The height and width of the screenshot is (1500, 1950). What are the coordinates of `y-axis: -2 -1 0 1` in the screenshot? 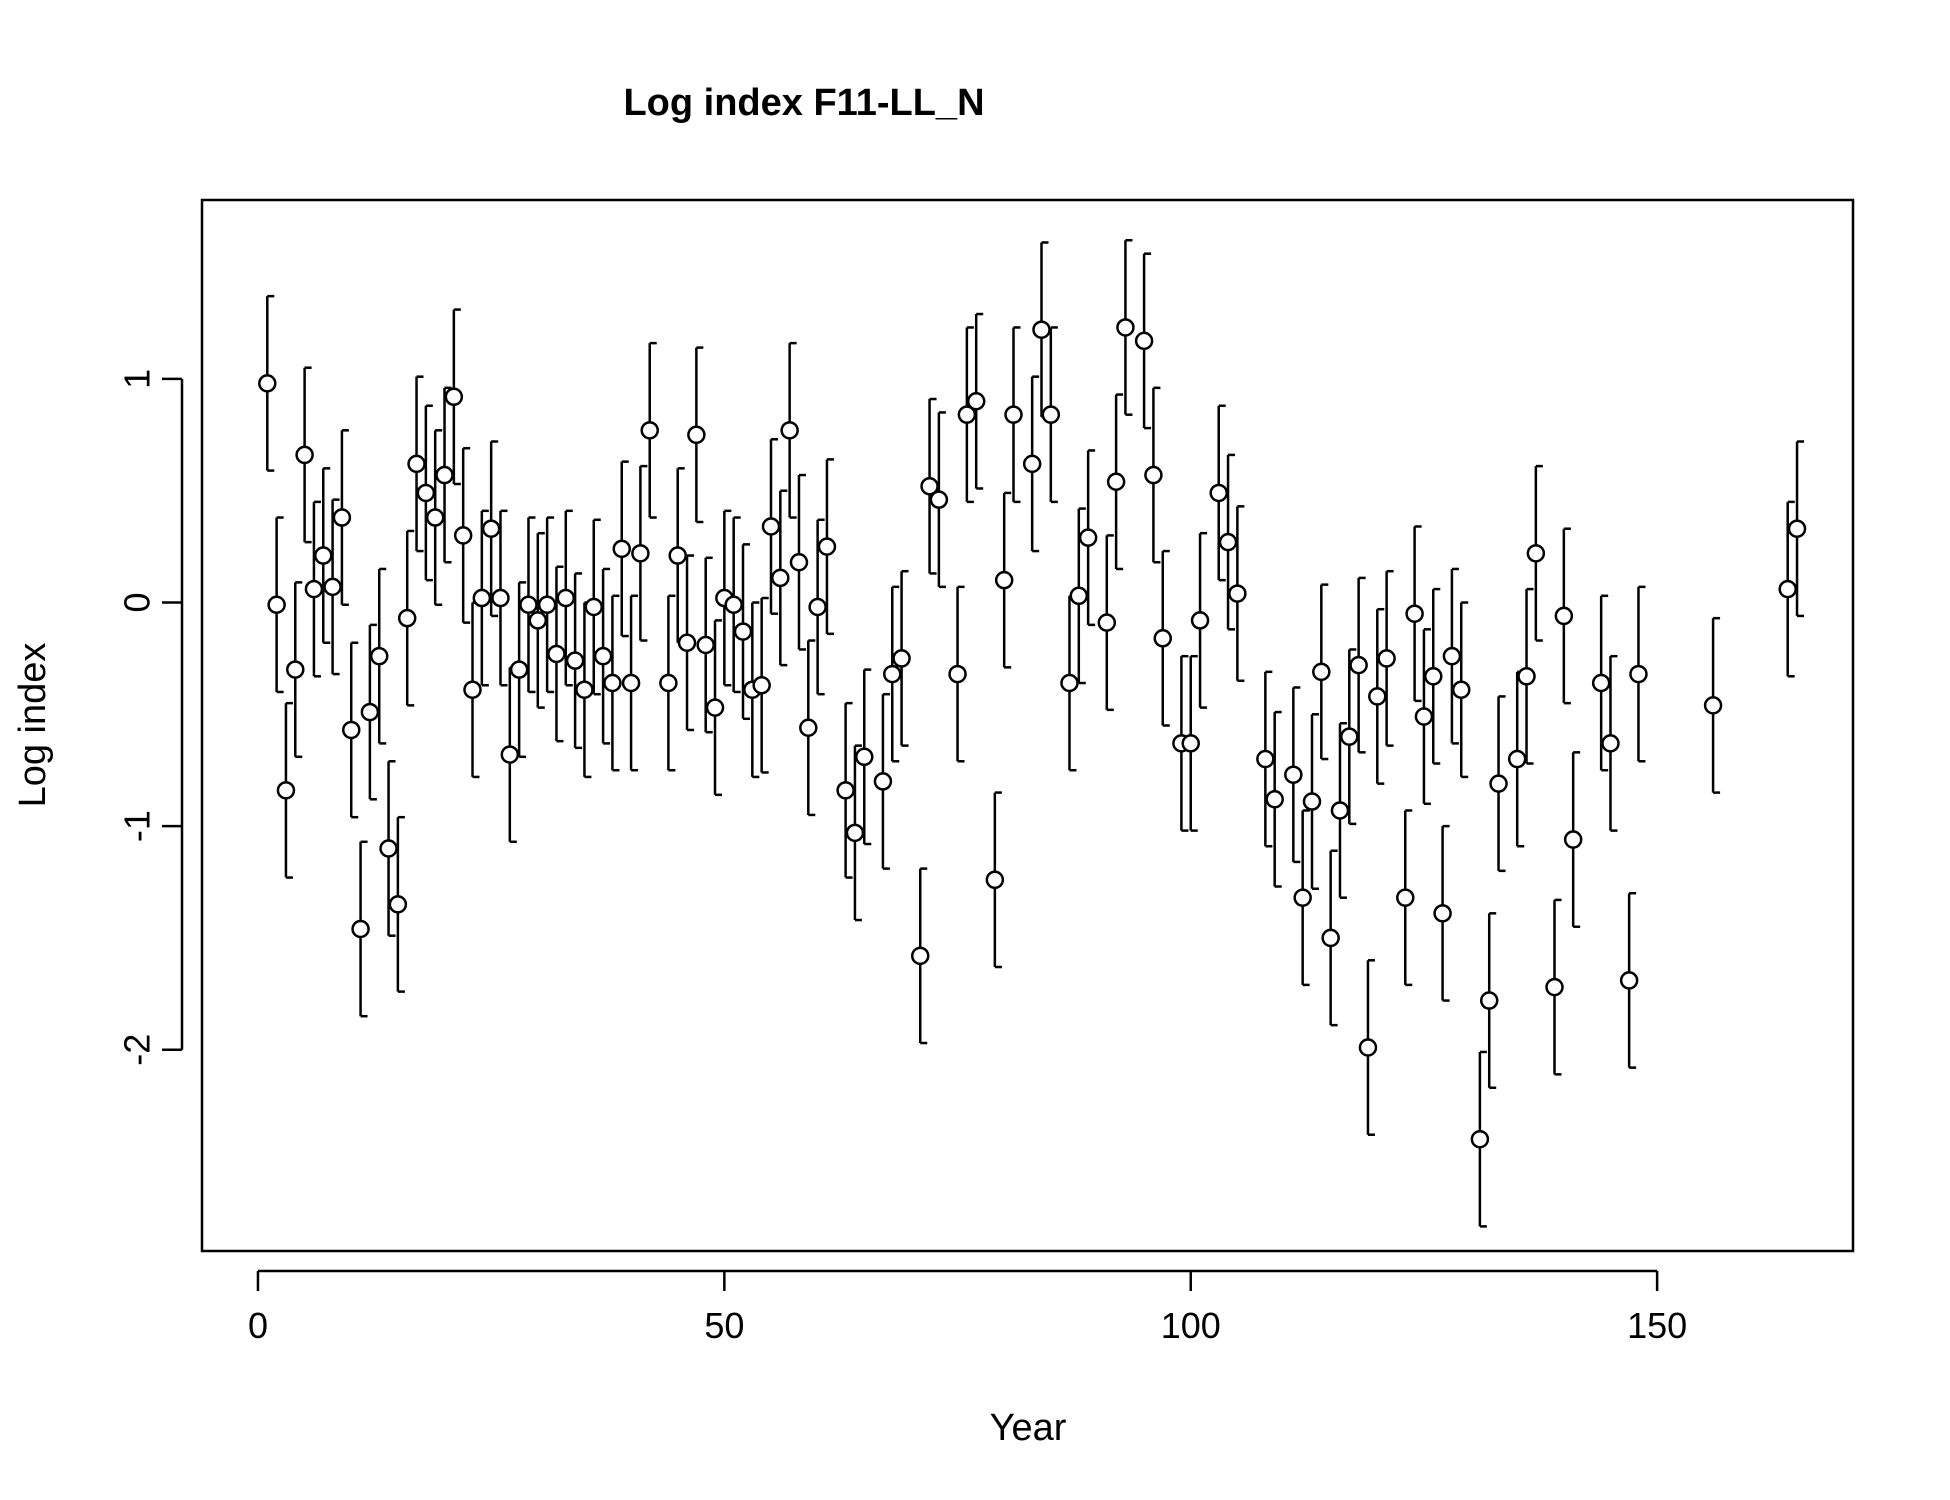 It's located at (150, 717).